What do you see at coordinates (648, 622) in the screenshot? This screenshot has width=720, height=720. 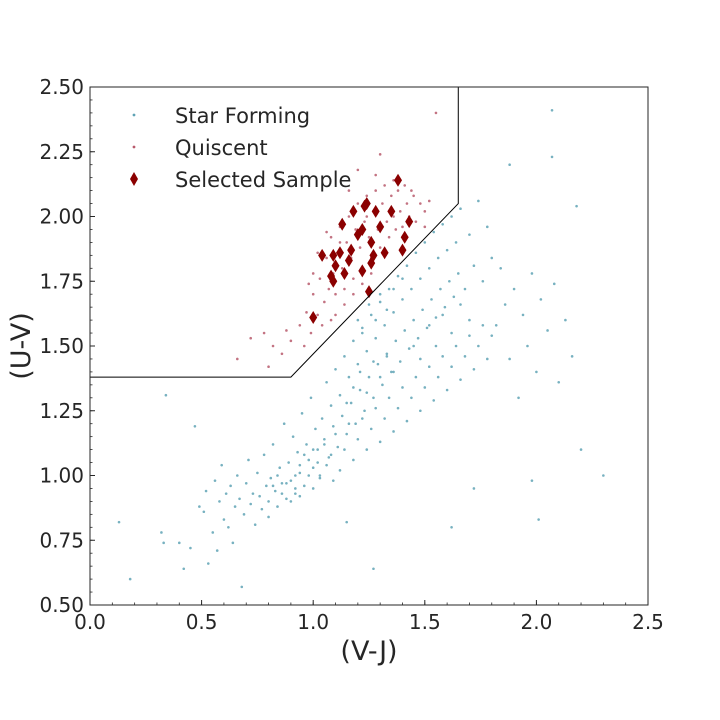 I see `x-tick-label: 2.5` at bounding box center [648, 622].